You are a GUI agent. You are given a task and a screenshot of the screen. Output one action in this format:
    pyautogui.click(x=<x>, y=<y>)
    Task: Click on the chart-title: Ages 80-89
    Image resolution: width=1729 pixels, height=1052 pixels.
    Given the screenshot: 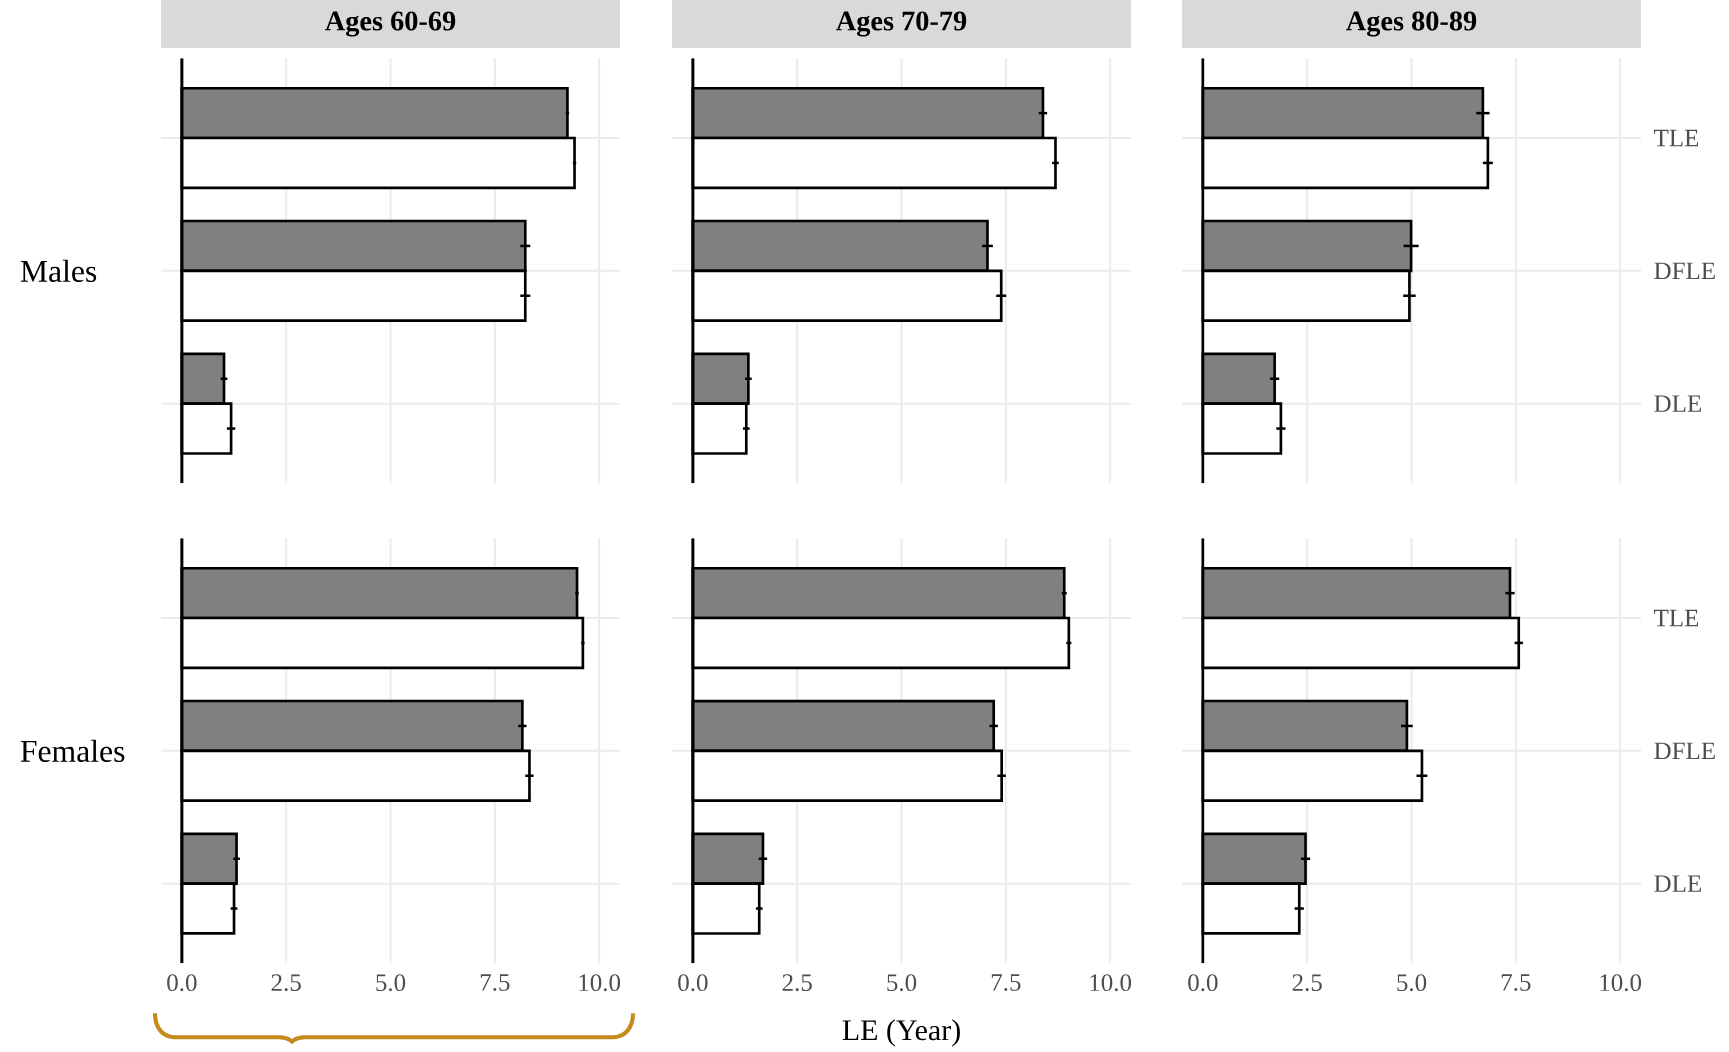 What is the action you would take?
    pyautogui.click(x=1411, y=24)
    